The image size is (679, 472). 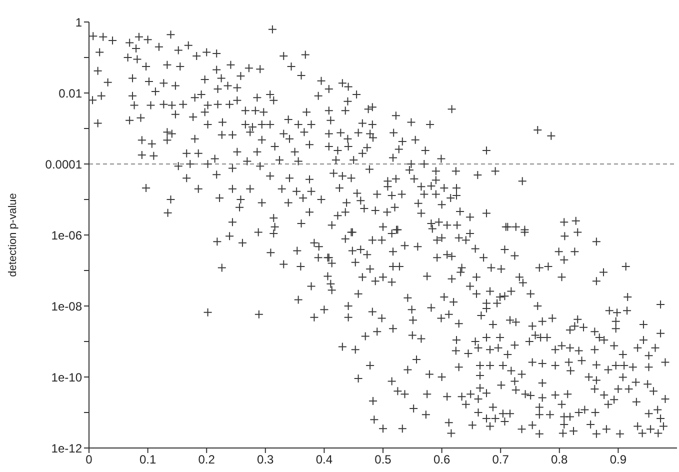 I want to click on x-tick-label: 0.2, so click(x=207, y=459).